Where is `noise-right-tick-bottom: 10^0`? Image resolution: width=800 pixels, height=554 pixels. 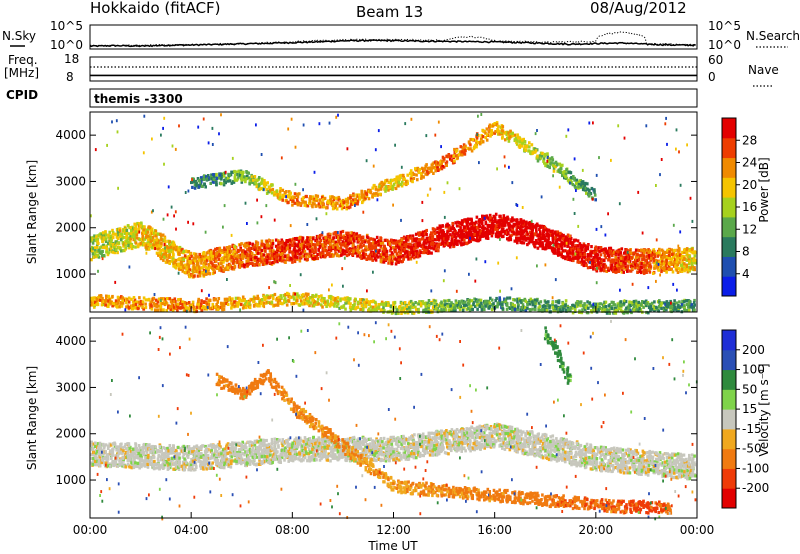 noise-right-tick-bottom: 10^0 is located at coordinates (724, 45).